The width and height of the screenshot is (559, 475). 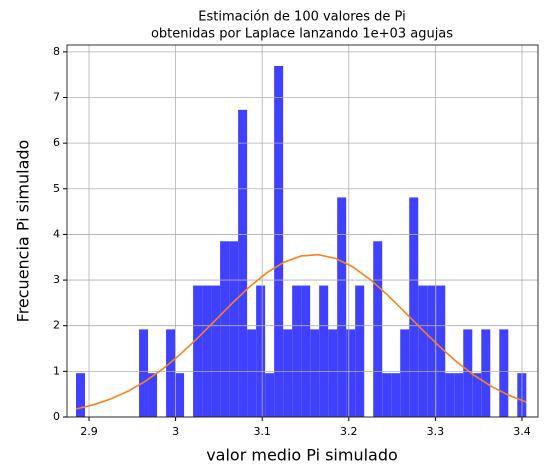 What do you see at coordinates (56, 142) in the screenshot?
I see `y-tick-label: 6` at bounding box center [56, 142].